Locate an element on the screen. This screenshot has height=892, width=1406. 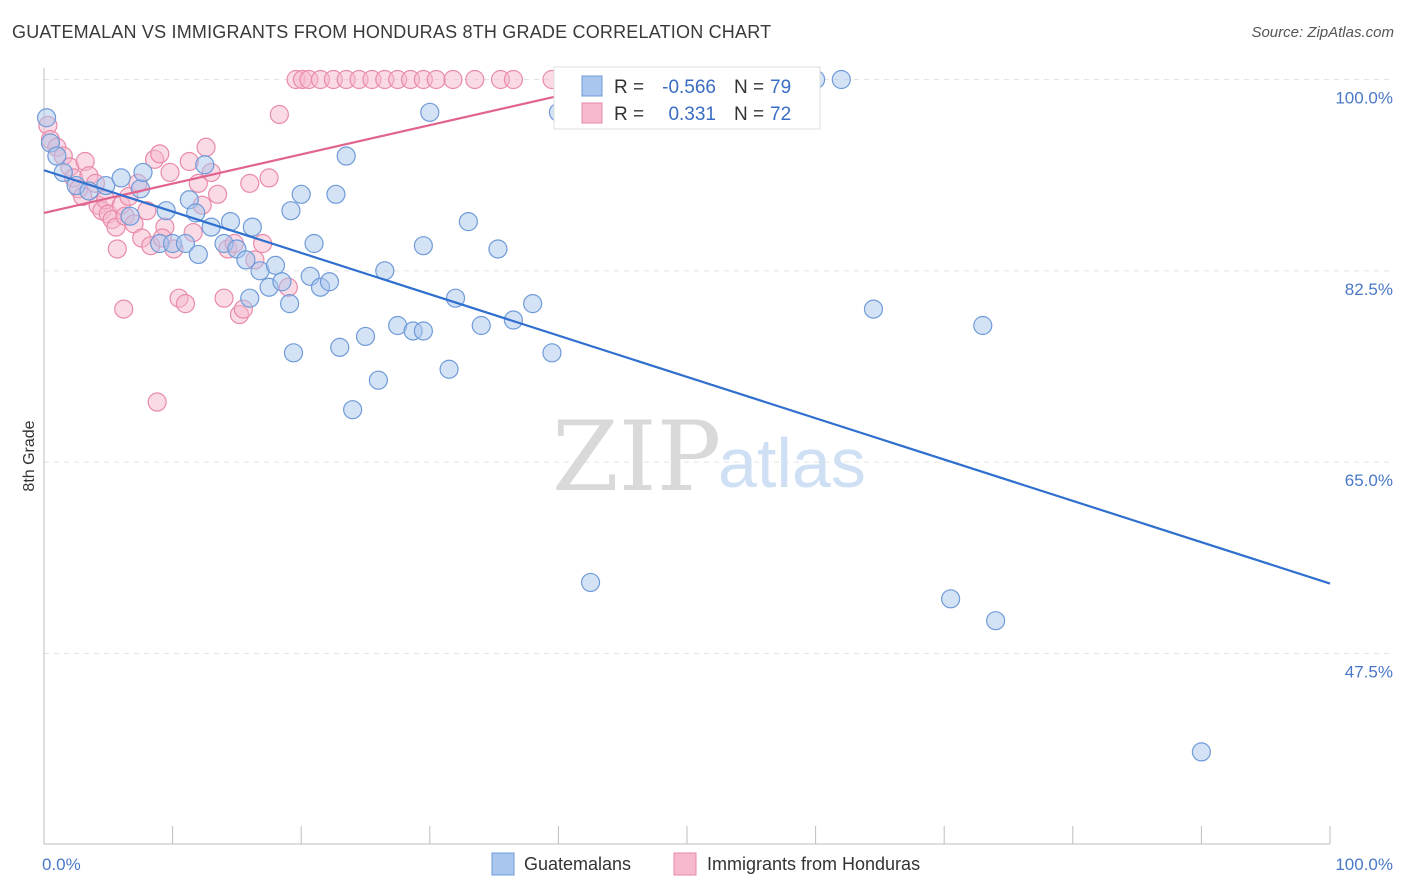
bottom-legend-honduras: Immigrants from Honduras is located at coordinates (813, 864).